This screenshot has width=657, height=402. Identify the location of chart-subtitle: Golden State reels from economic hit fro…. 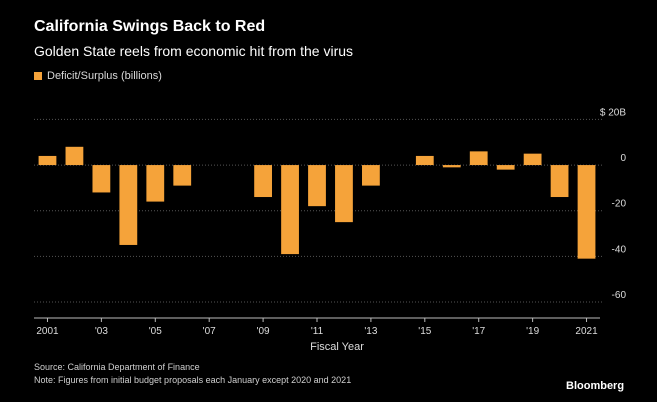
(194, 51).